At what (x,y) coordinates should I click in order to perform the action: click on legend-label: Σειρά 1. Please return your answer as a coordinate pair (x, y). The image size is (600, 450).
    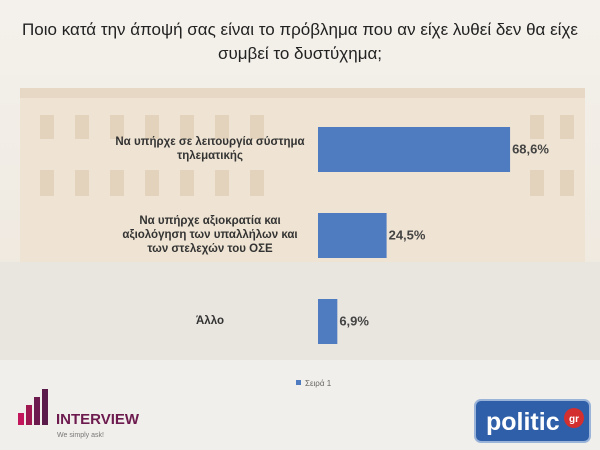
    Looking at the image, I should click on (318, 383).